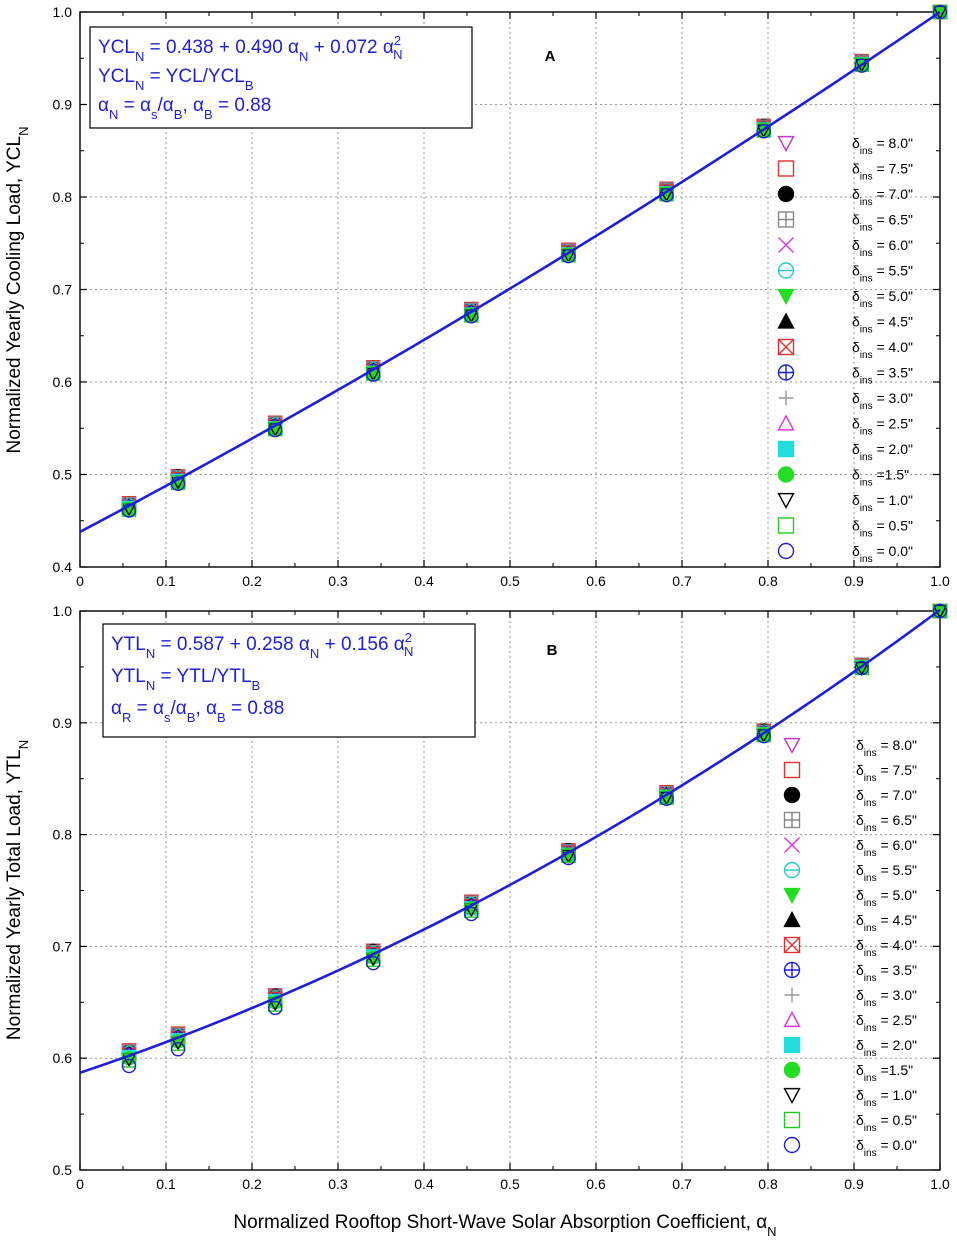 The image size is (957, 1240). I want to click on legend-label: δins = 3.5", so click(882, 376).